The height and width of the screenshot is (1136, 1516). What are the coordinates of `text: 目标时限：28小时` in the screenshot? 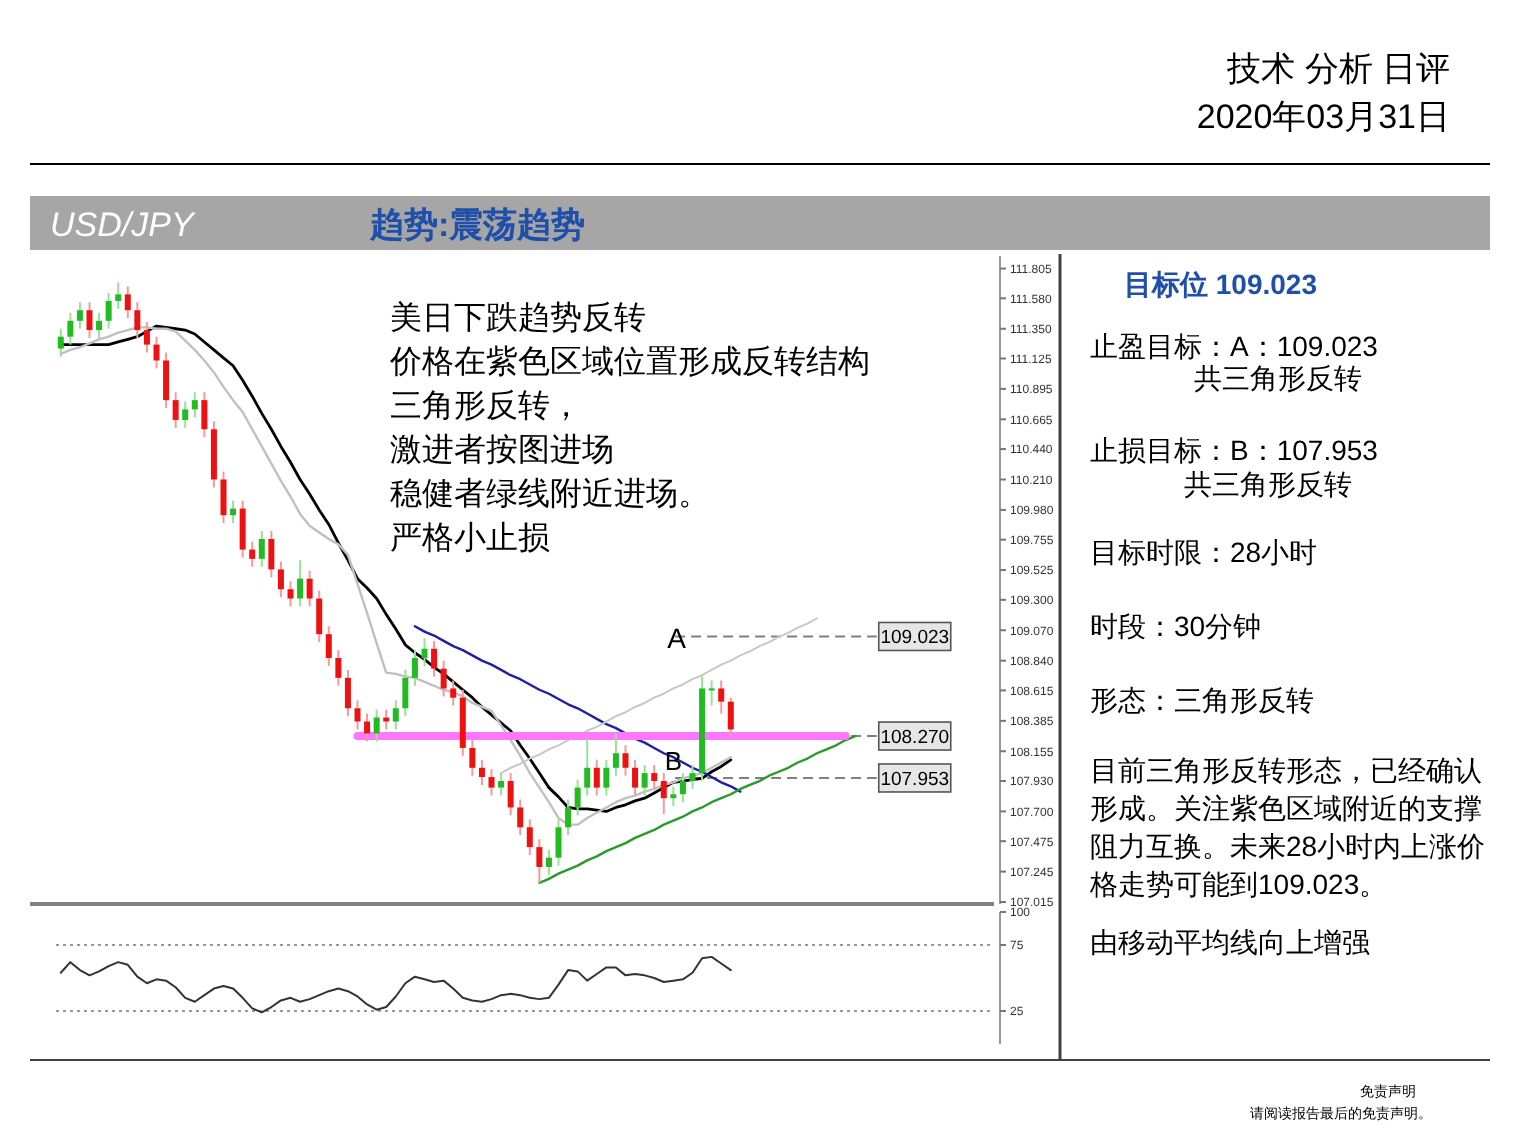 It's located at (1204, 552).